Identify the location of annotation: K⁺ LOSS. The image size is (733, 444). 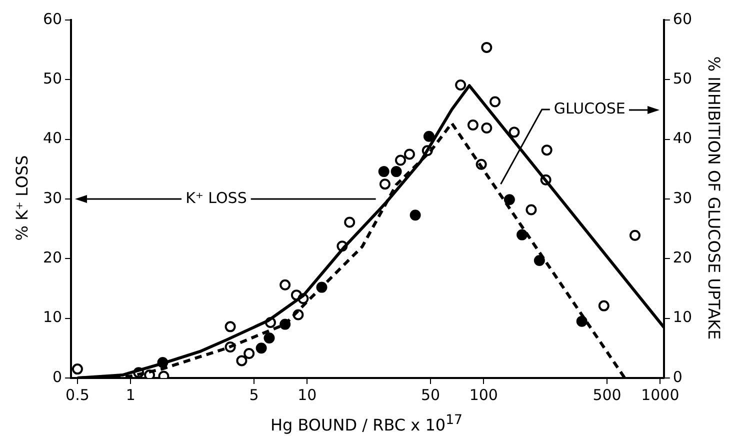
(216, 197).